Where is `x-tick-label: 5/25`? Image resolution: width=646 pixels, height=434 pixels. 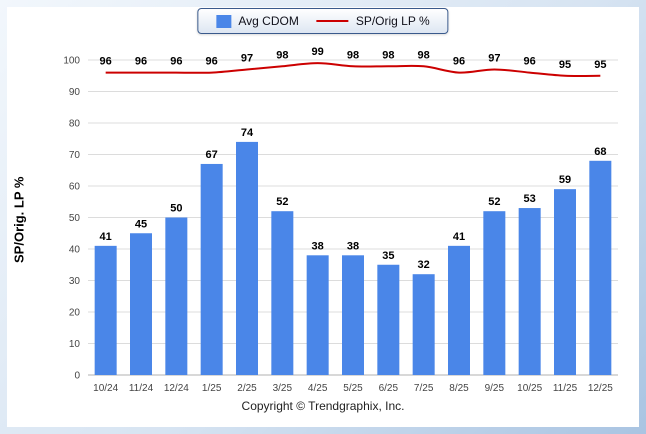 x-tick-label: 5/25 is located at coordinates (353, 388).